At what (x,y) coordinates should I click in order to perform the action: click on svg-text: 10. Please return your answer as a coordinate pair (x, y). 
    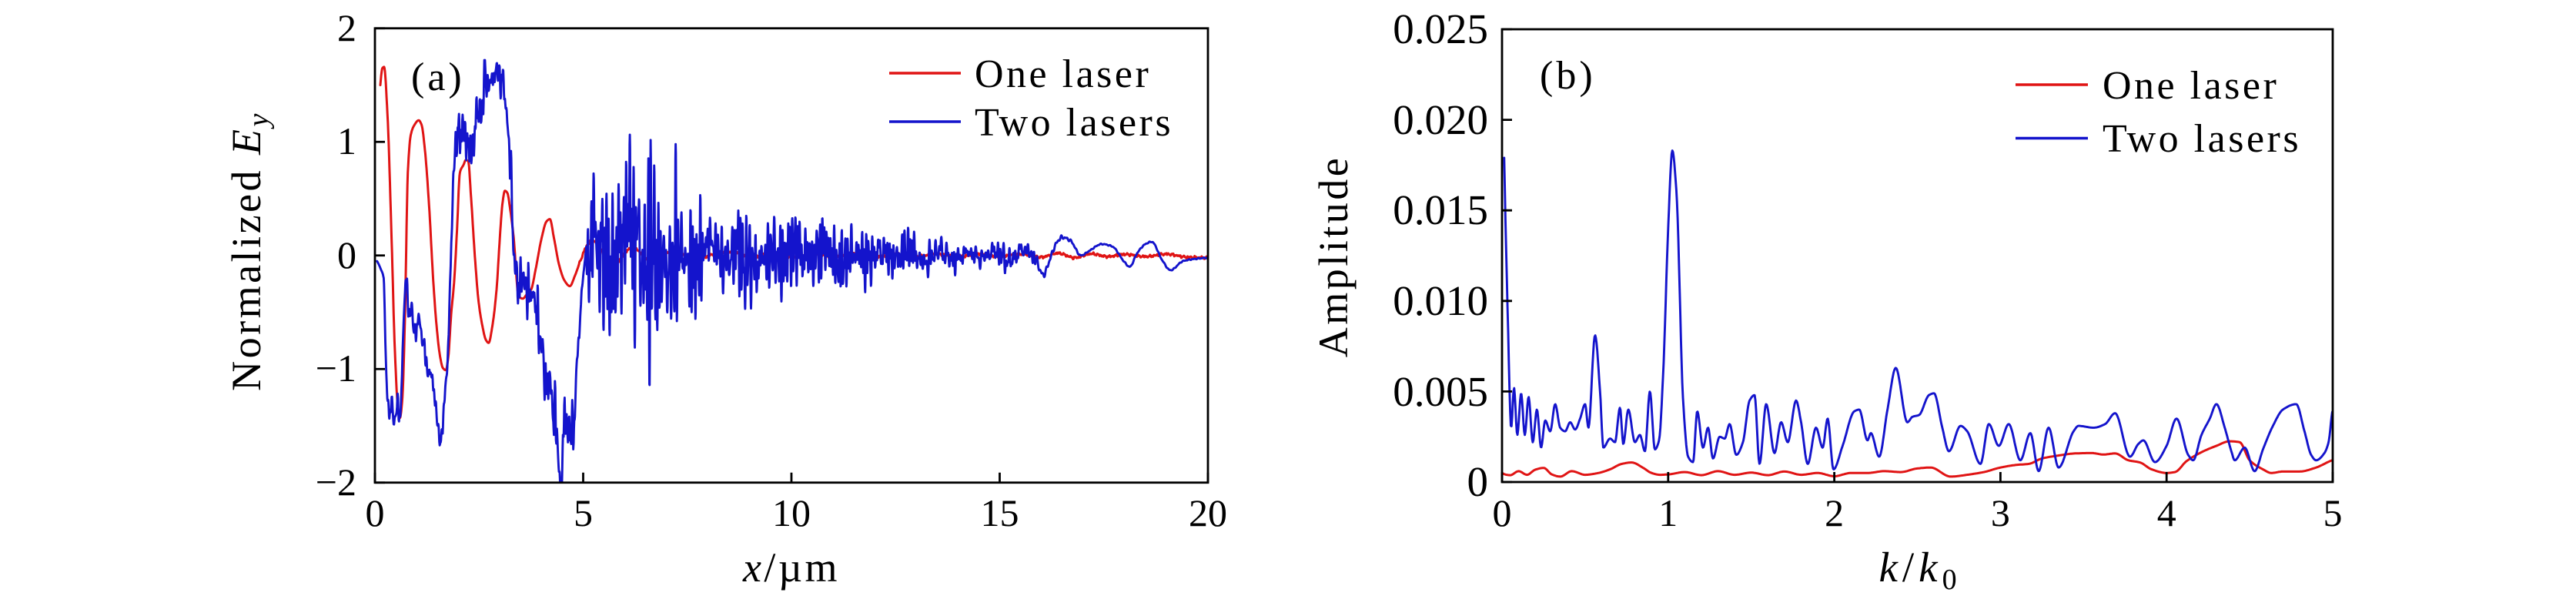
    Looking at the image, I should click on (791, 512).